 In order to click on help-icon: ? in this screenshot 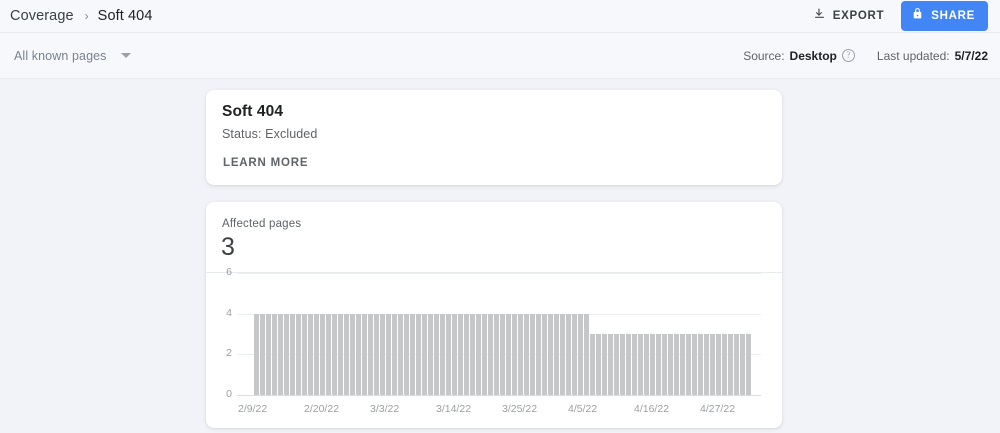, I will do `click(848, 55)`.